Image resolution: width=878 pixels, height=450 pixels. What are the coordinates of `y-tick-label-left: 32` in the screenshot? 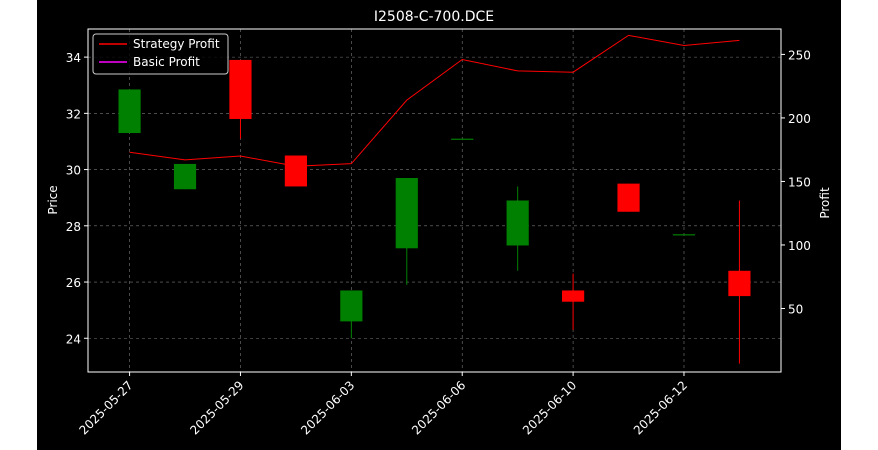 It's located at (73, 114).